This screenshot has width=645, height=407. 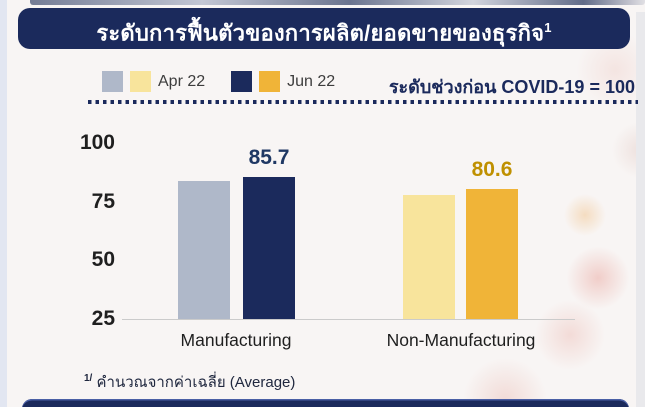 I want to click on legend-swatch-jun22-nonmanufacturing, so click(x=270, y=81).